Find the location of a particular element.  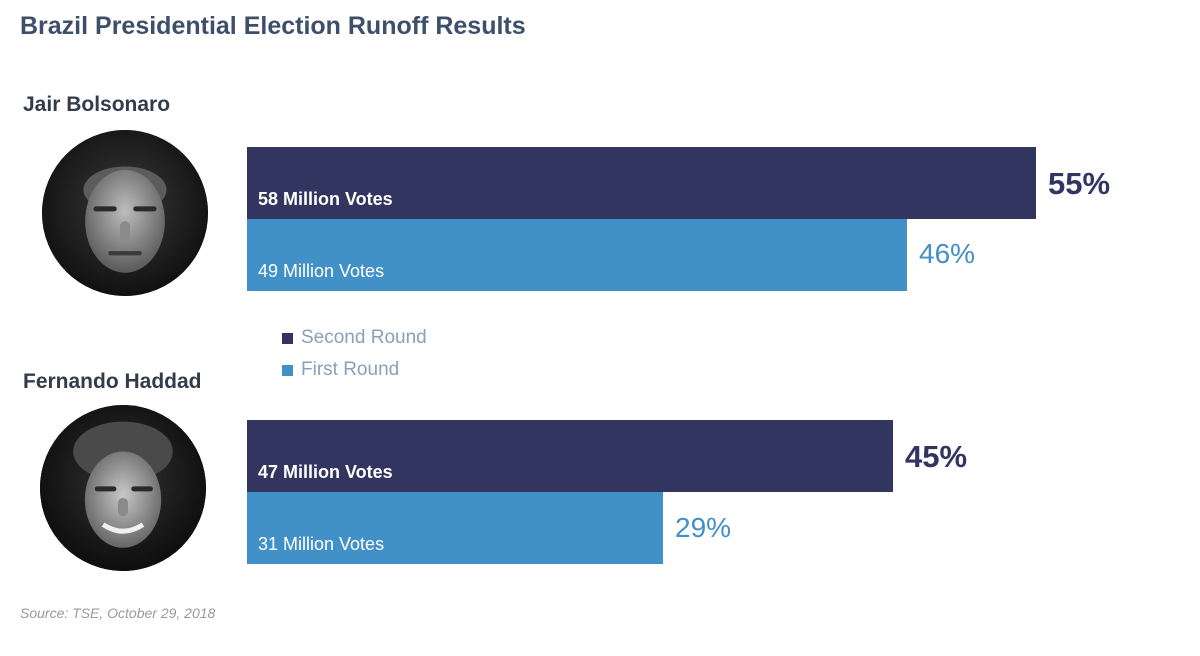

bar-label-haddad-first-round: 31 Million Votes is located at coordinates (321, 544).